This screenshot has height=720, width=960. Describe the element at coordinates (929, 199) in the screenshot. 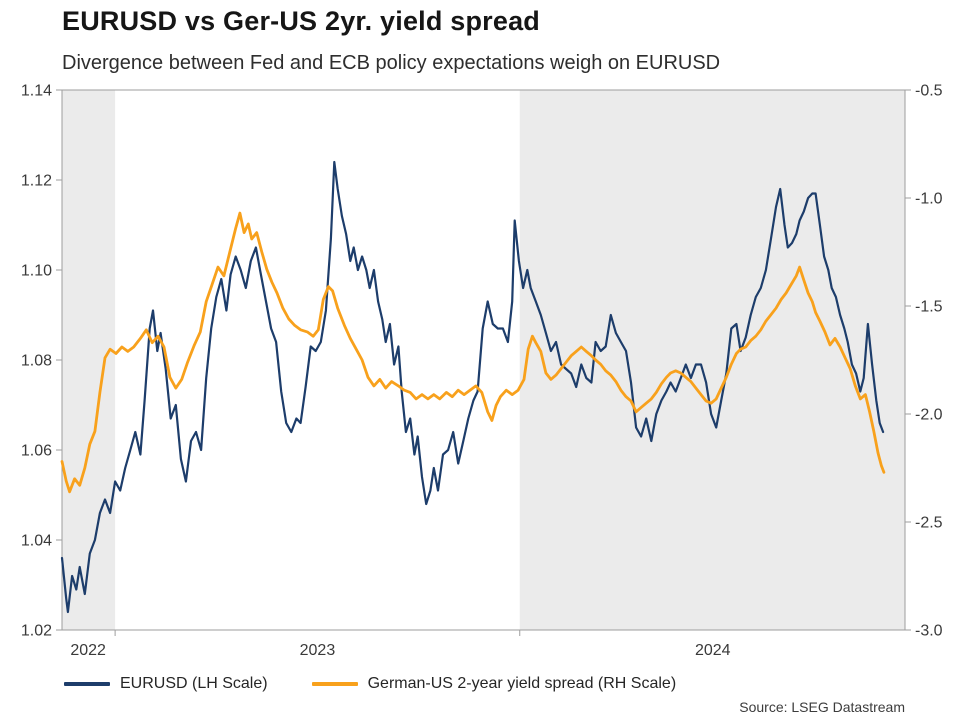

I see `right-axis-tick-label: -1.0` at that location.